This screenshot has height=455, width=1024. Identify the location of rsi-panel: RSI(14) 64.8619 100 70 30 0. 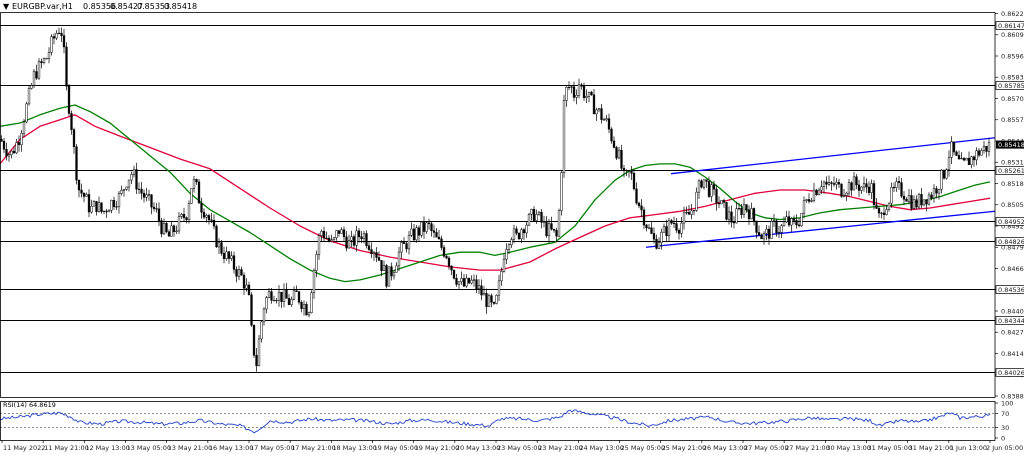
(506, 420).